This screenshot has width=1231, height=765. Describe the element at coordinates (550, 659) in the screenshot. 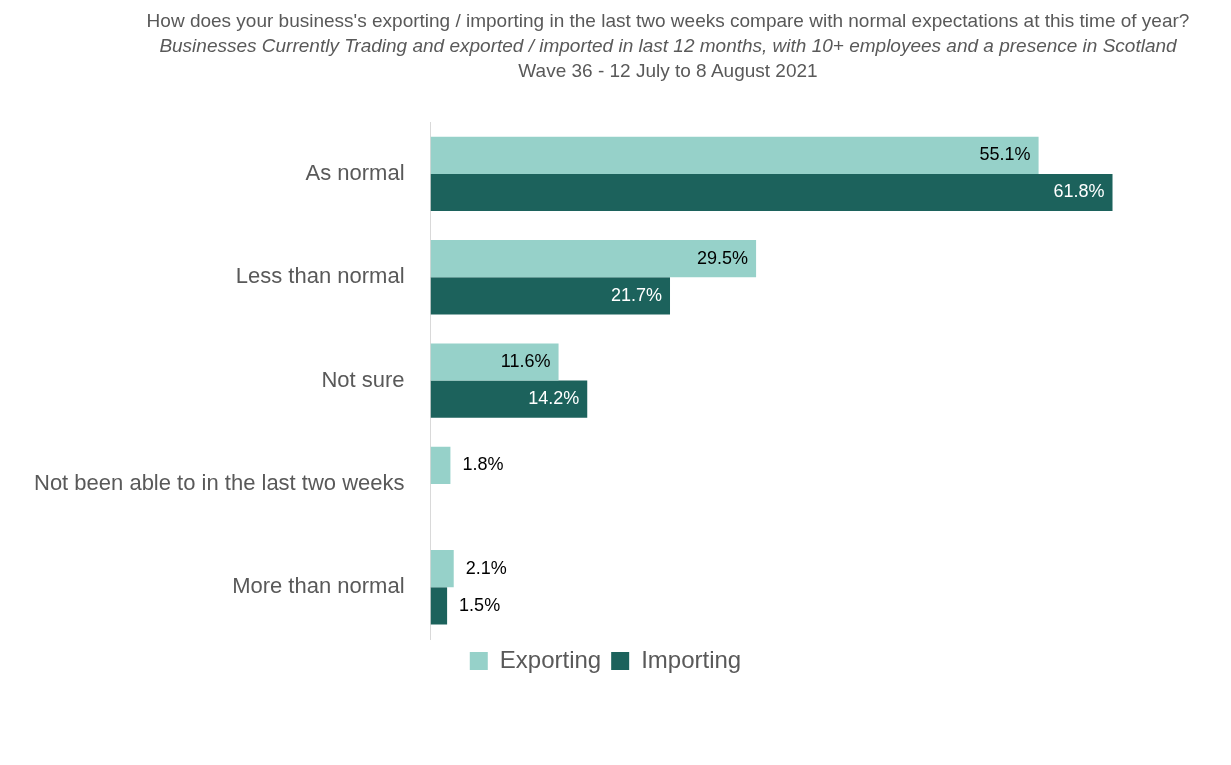

I see `legend-label: Exporting` at that location.